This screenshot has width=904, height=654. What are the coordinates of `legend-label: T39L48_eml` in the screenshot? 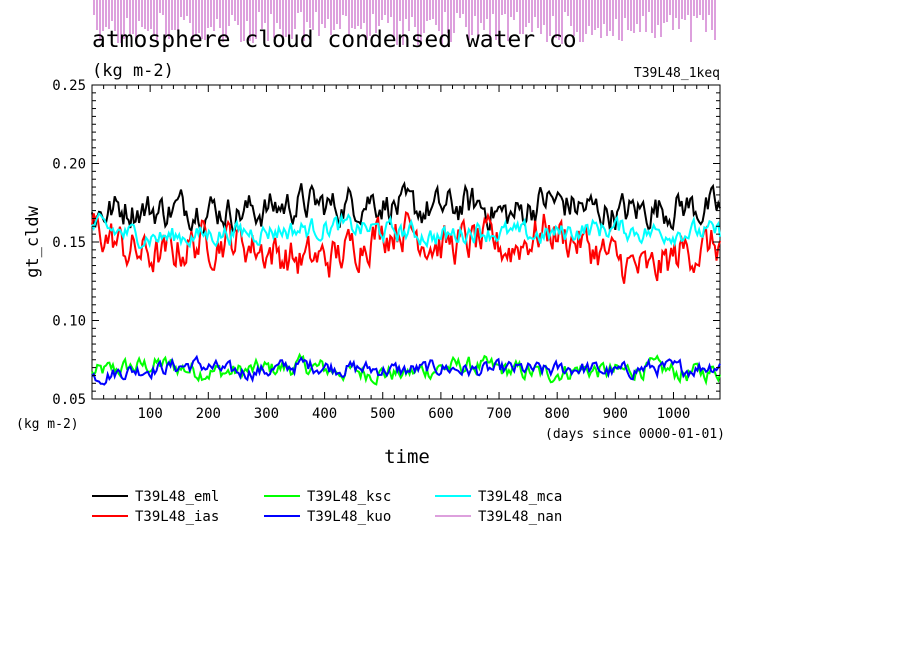 It's located at (177, 497).